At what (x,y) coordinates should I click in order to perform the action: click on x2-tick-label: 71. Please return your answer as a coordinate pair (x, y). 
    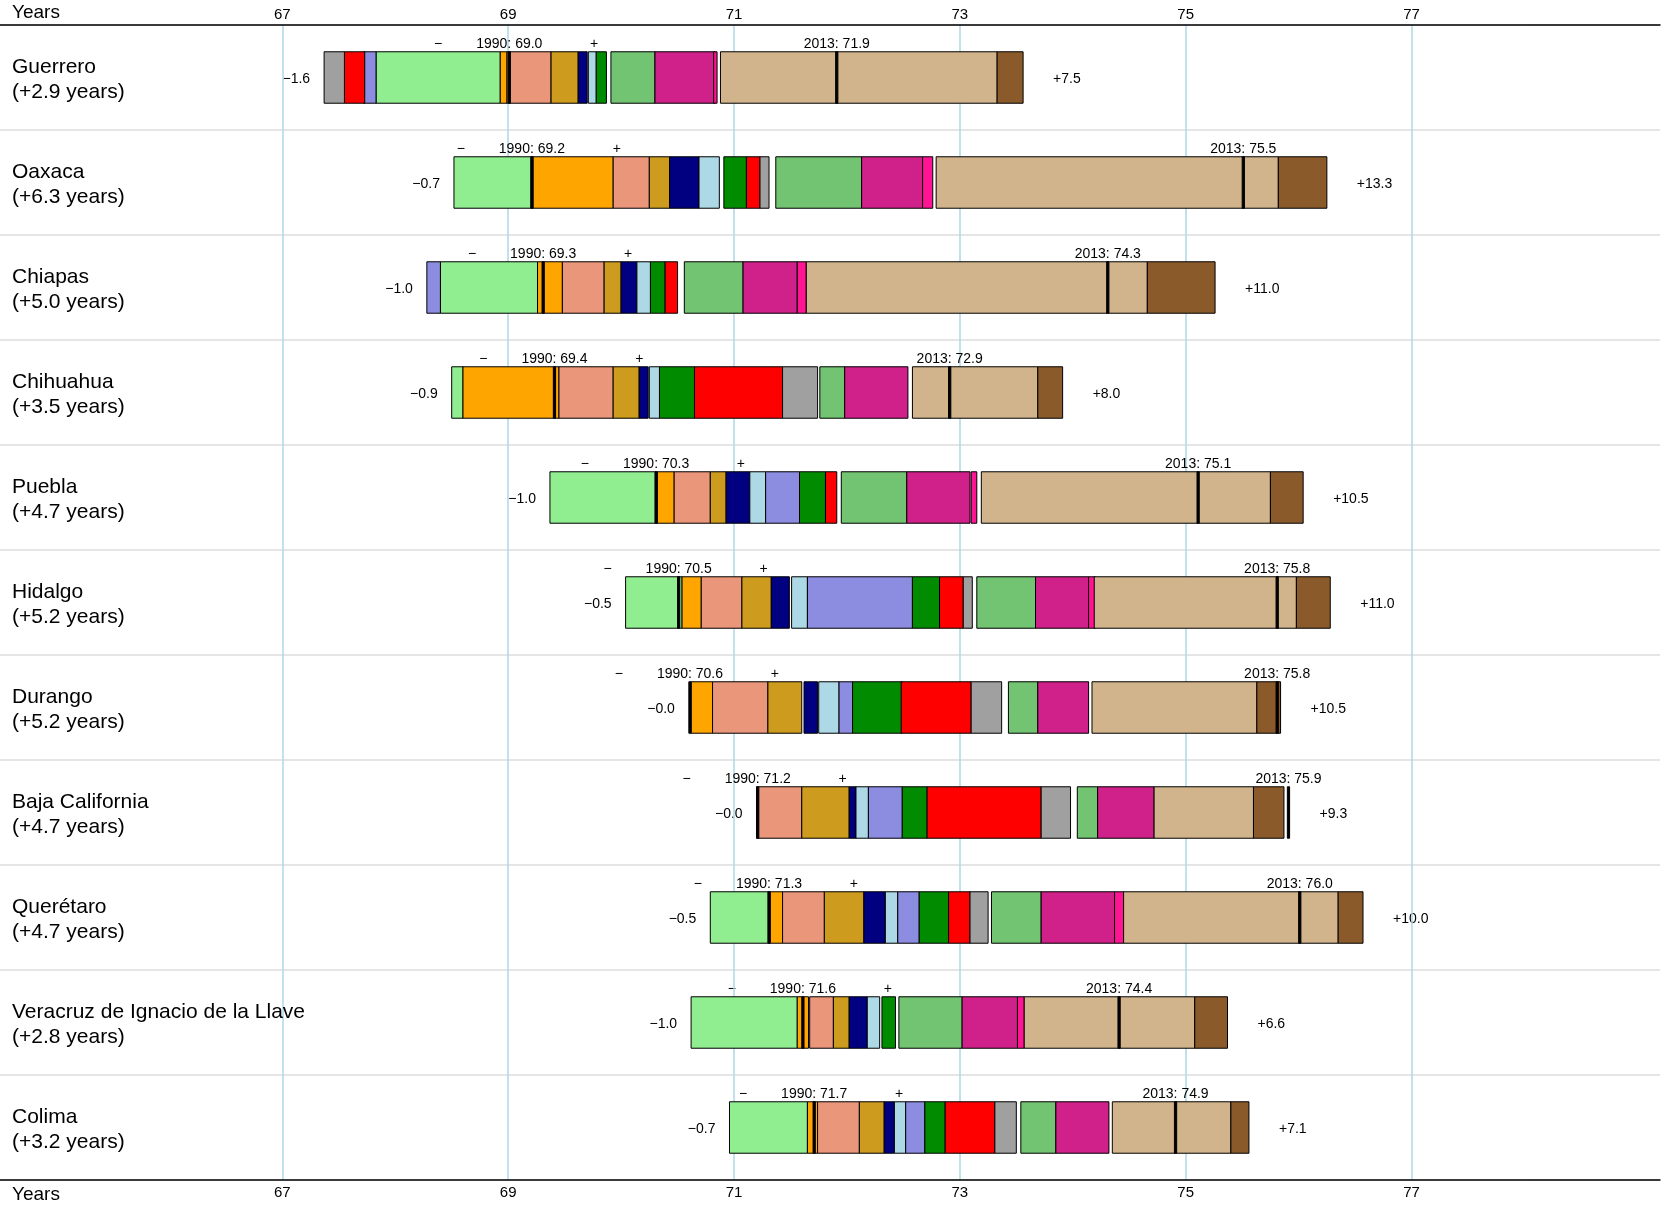
    Looking at the image, I should click on (734, 13).